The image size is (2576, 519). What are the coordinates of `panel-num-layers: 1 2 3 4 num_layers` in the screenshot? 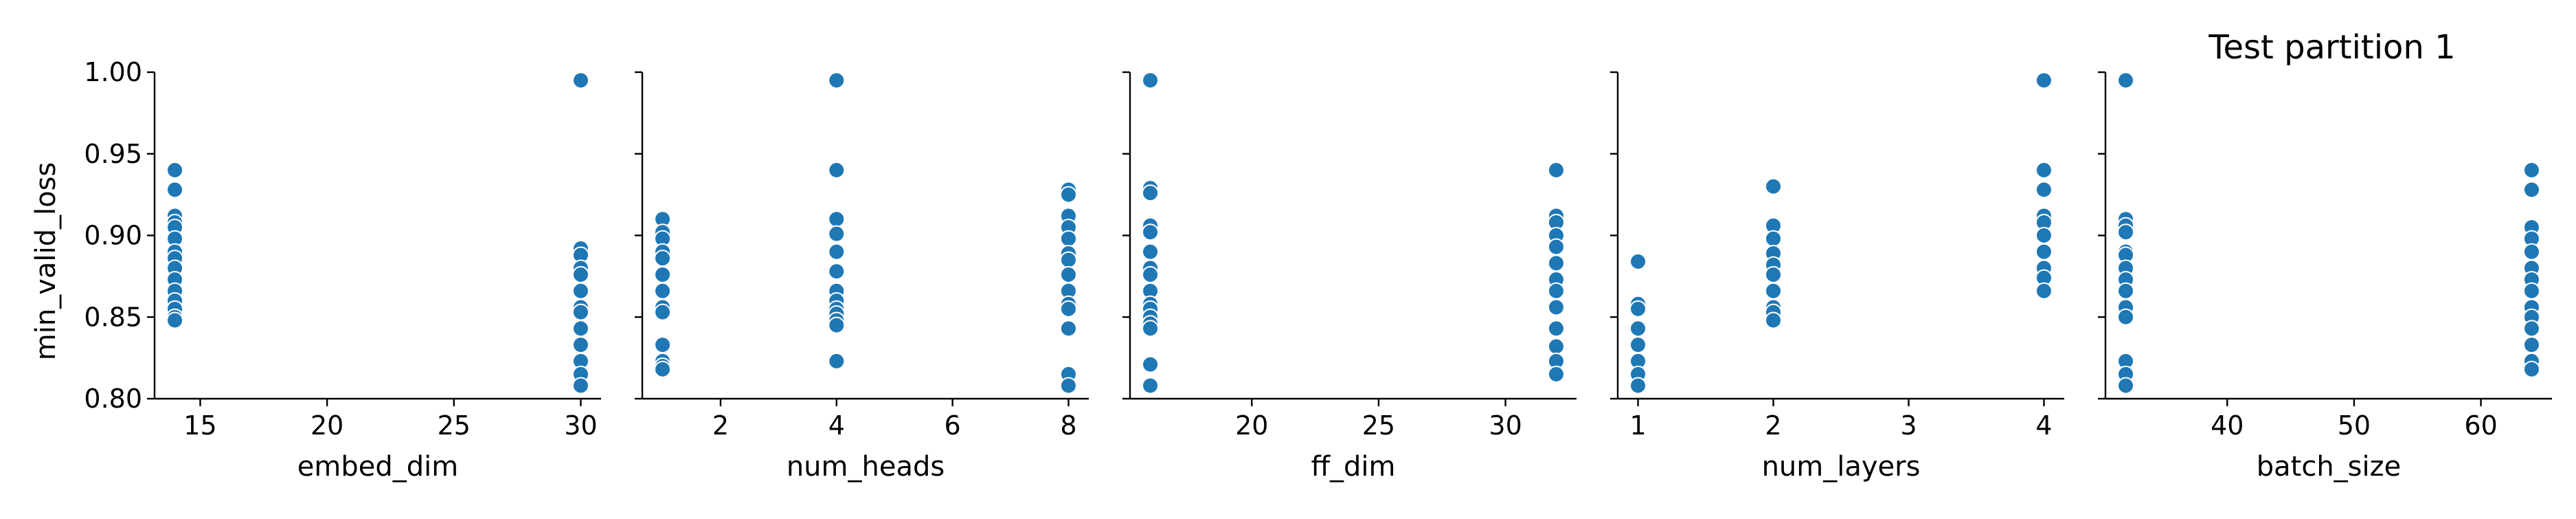 It's located at (1837, 277).